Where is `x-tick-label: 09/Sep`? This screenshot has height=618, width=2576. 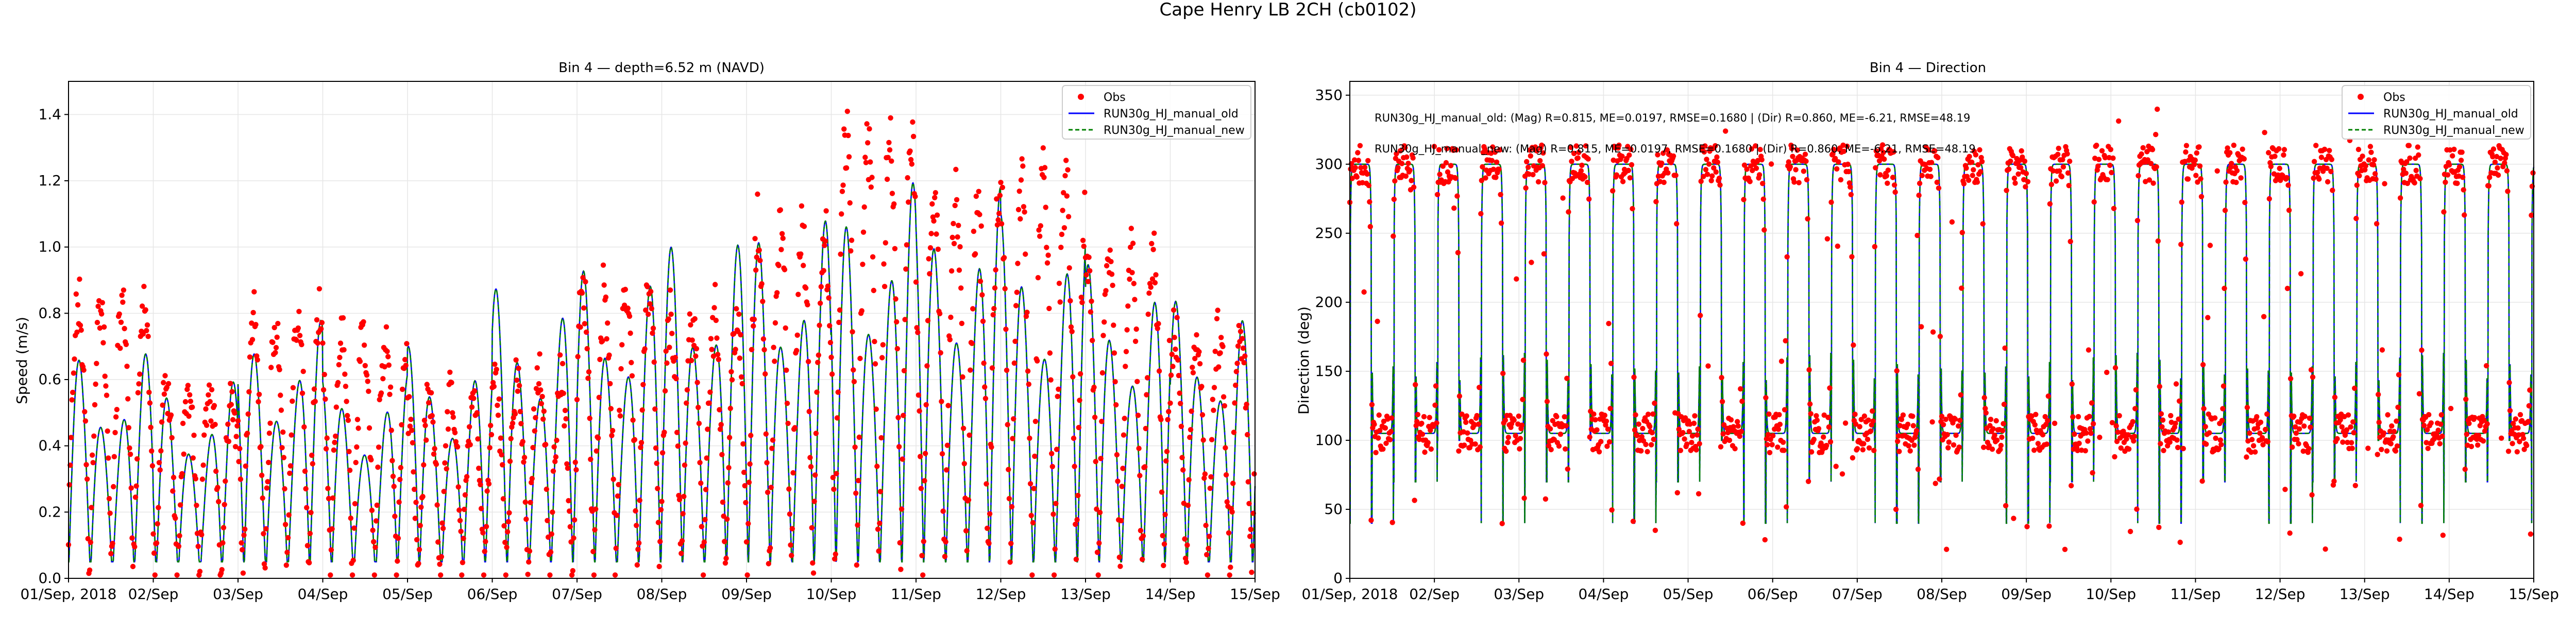
x-tick-label: 09/Sep is located at coordinates (747, 595).